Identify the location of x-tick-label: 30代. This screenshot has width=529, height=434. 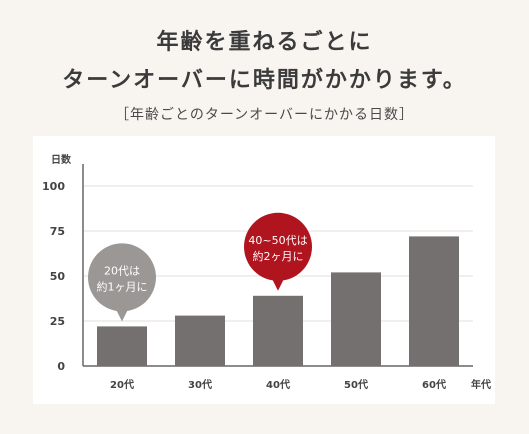
(200, 384).